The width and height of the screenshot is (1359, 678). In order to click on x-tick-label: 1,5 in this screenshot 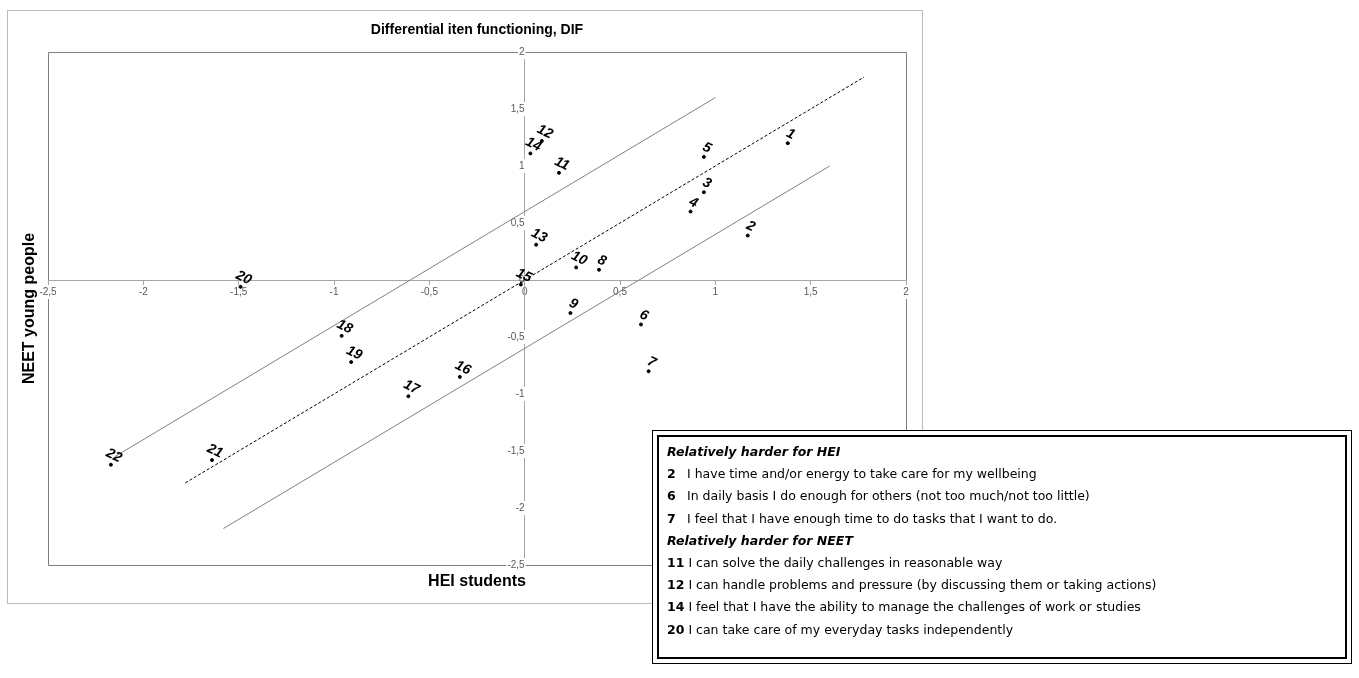, I will do `click(811, 291)`.